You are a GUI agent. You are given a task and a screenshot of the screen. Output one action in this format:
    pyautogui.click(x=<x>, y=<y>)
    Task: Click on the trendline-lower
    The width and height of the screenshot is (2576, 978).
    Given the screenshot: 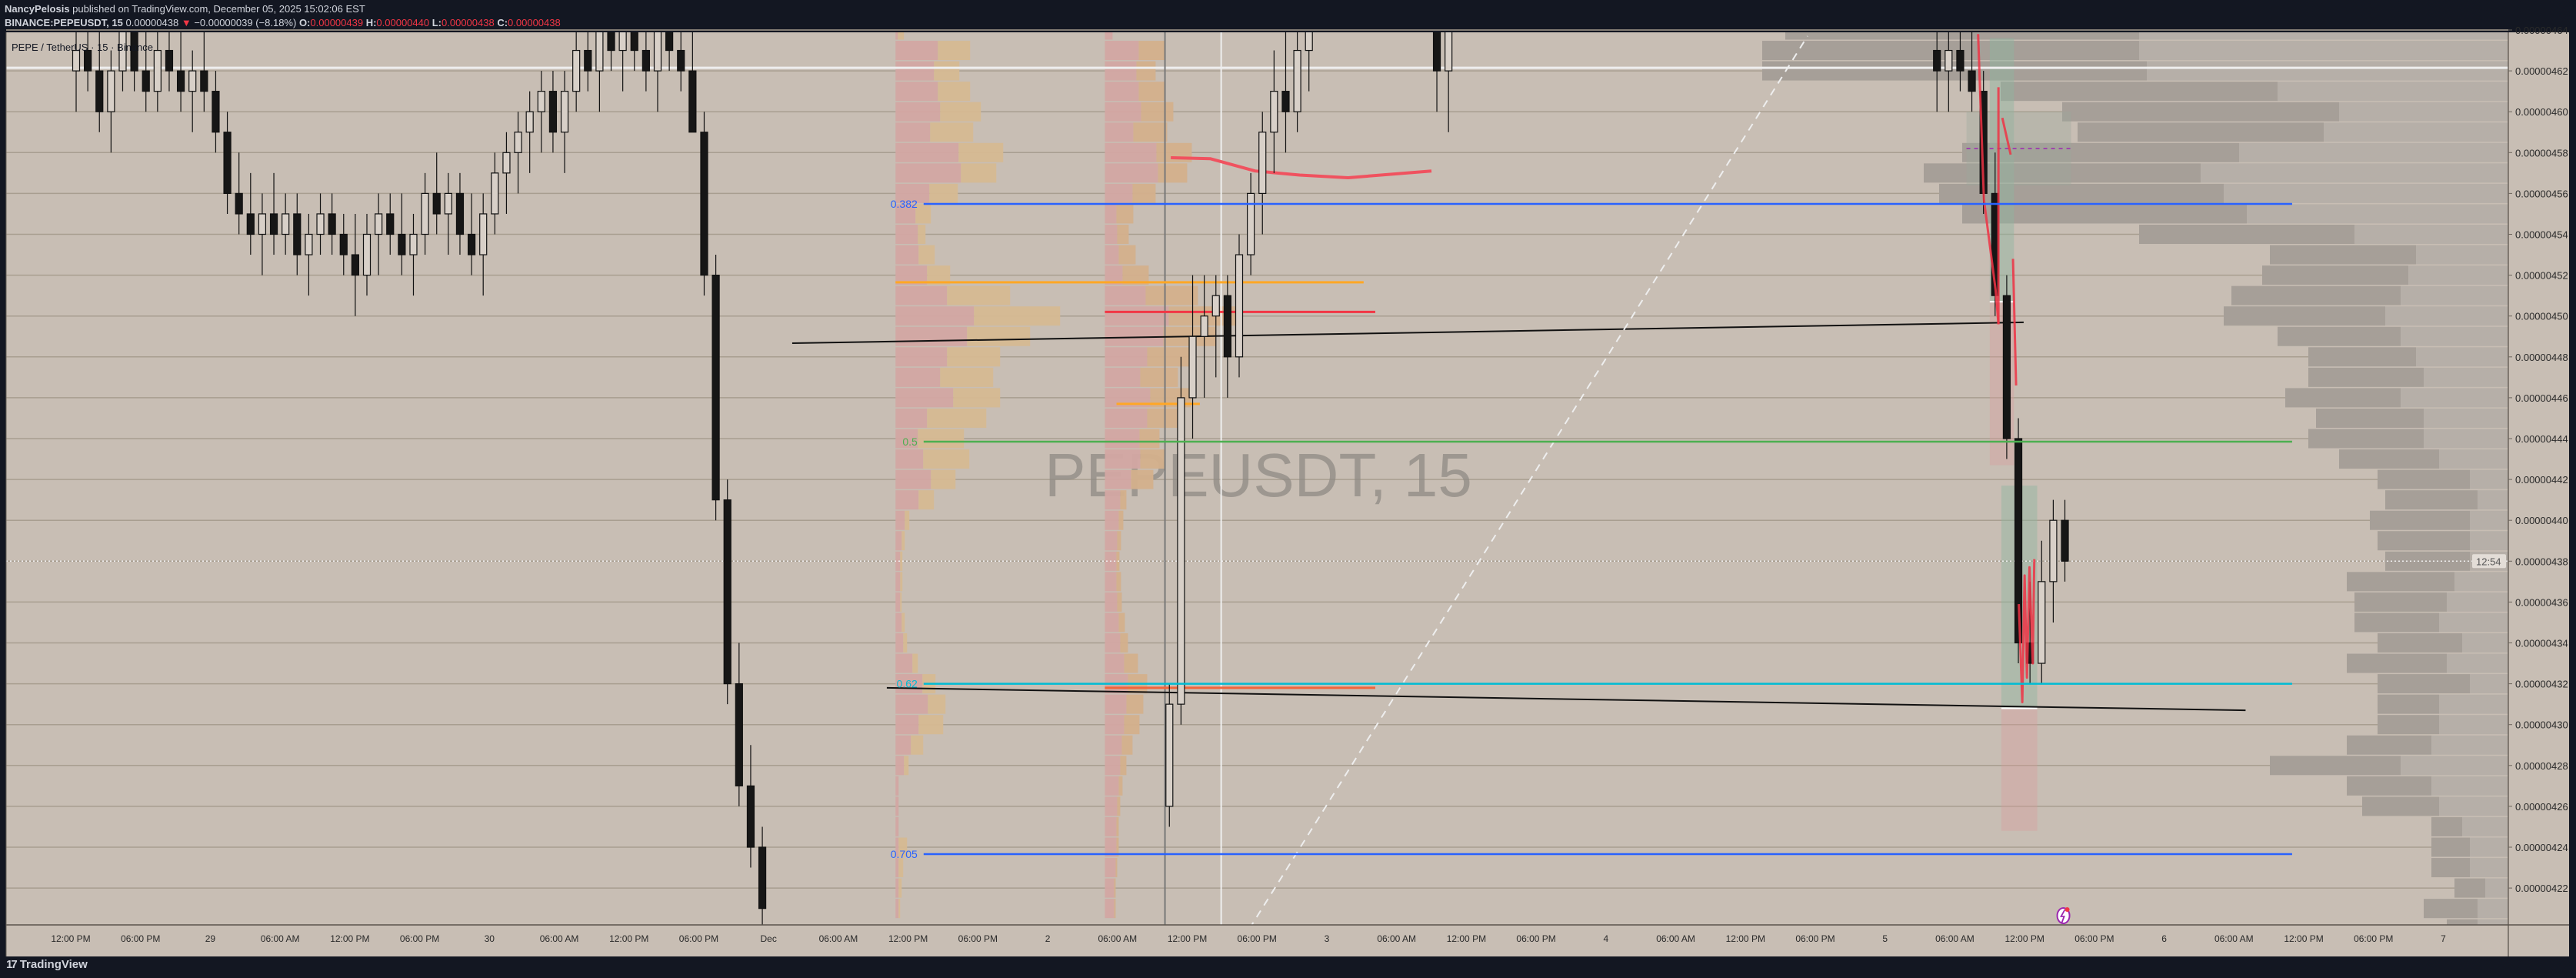 What is the action you would take?
    pyautogui.click(x=1566, y=699)
    